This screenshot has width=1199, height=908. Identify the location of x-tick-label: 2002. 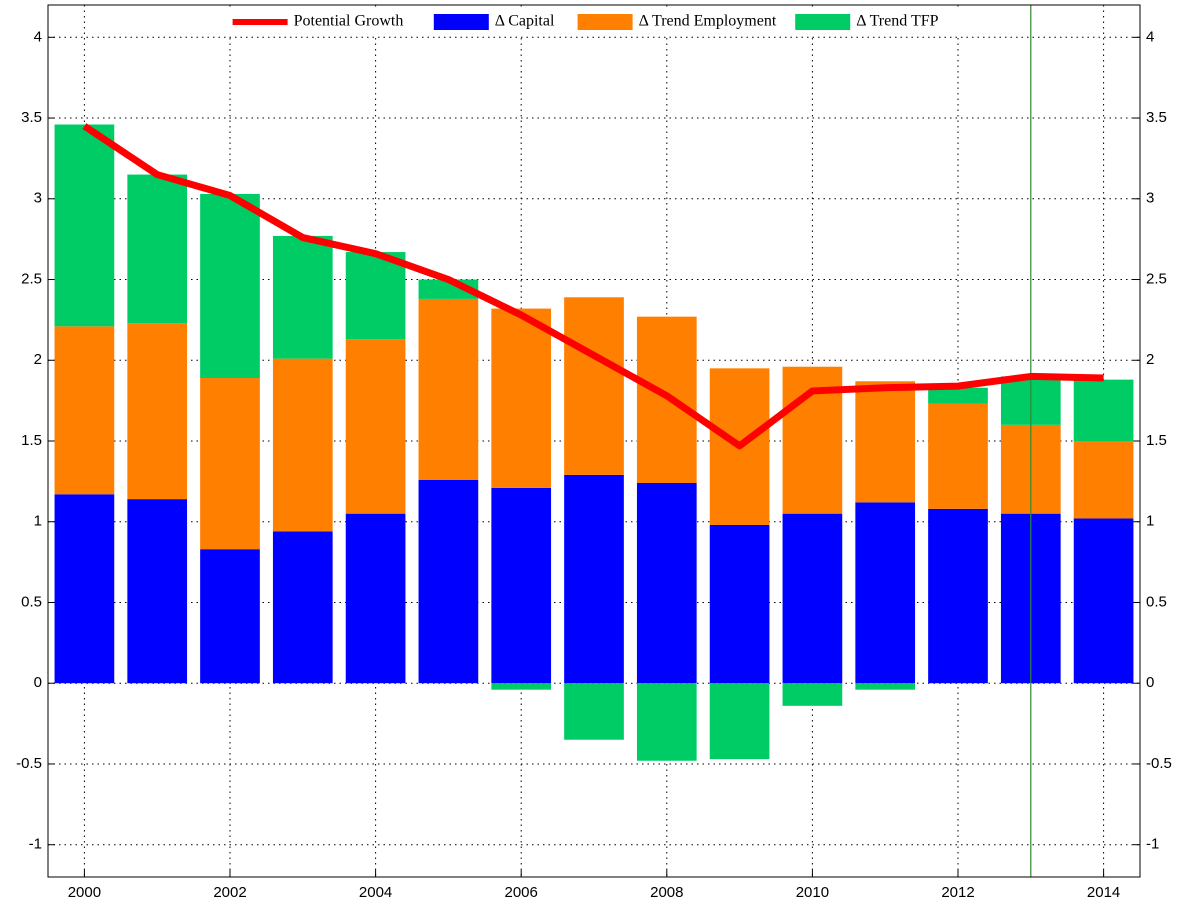
(229, 892).